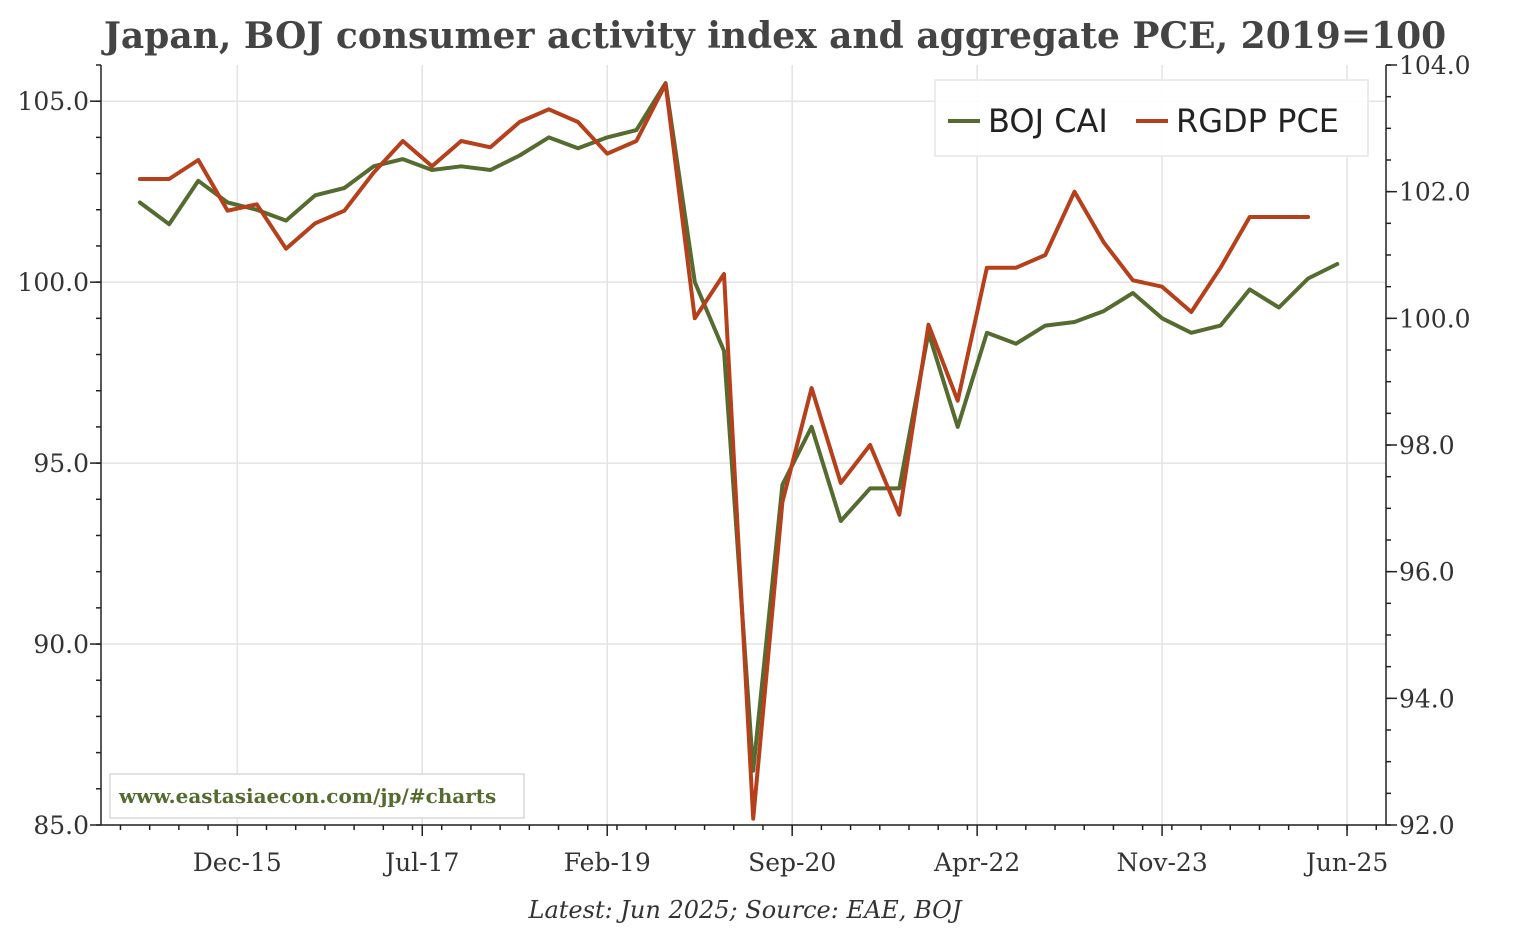 This screenshot has height=930, width=1534. What do you see at coordinates (307, 796) in the screenshot?
I see `watermark: www.eastasiaecon.com/jp/#charts` at bounding box center [307, 796].